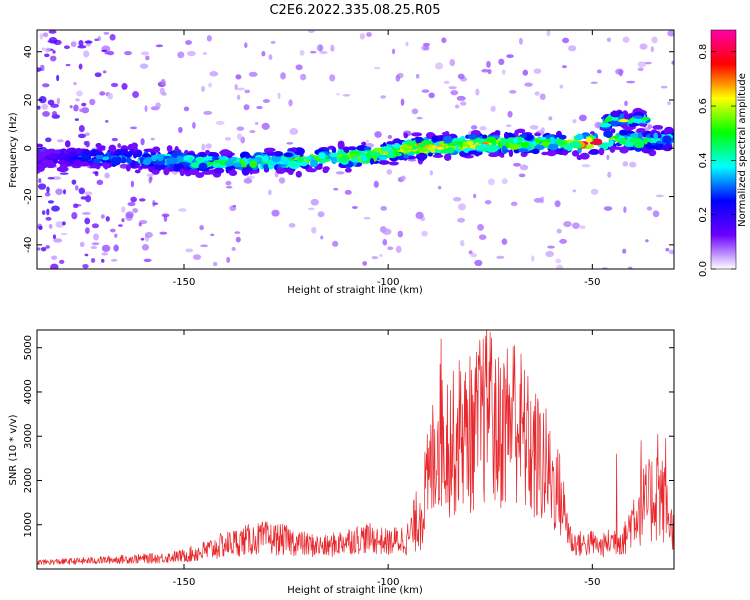 This screenshot has width=750, height=600. Describe the element at coordinates (355, 290) in the screenshot. I see `spectrogram-xlabel: Height of straight line (km)` at that location.